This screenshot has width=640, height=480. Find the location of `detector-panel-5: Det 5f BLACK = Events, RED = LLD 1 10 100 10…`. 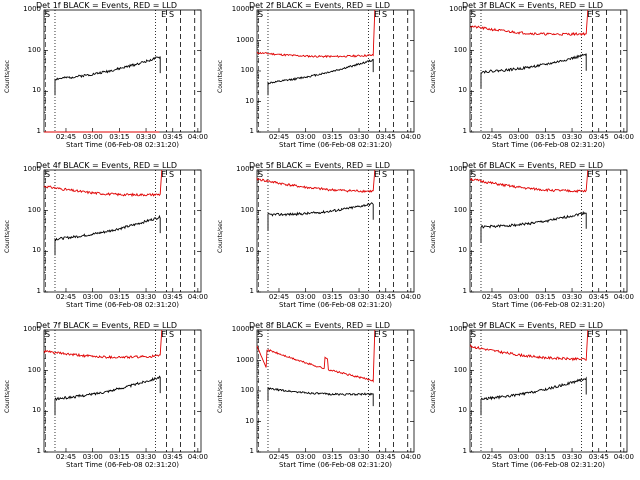

detector-panel-5: Det 5f BLACK = Events, RED = LLD 1 10 100 10… is located at coordinates (319, 240).